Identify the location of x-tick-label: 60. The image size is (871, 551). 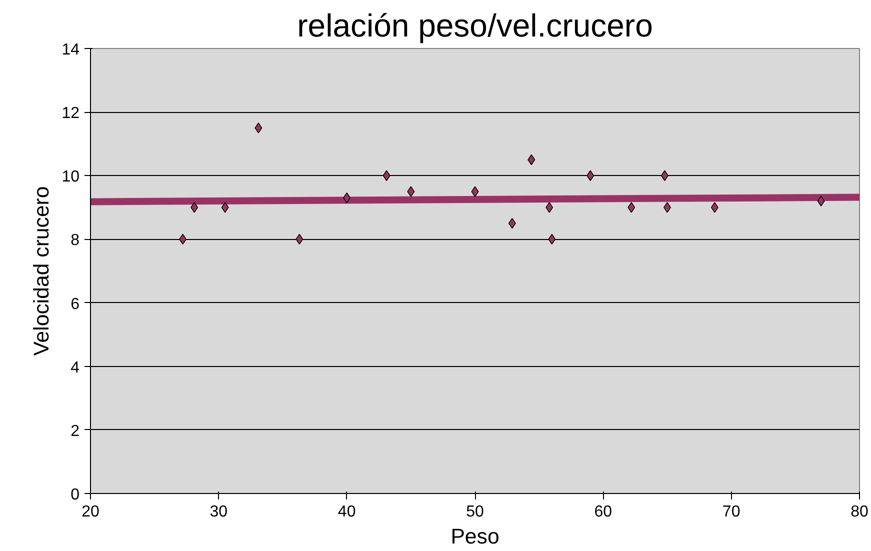
(603, 512).